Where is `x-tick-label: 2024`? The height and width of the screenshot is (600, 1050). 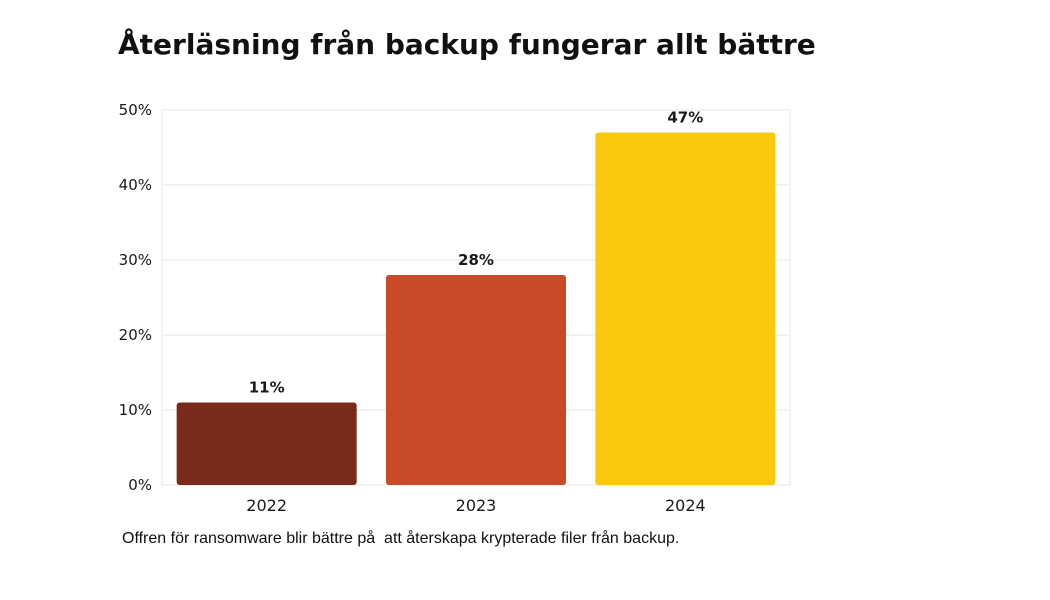
x-tick-label: 2024 is located at coordinates (685, 505).